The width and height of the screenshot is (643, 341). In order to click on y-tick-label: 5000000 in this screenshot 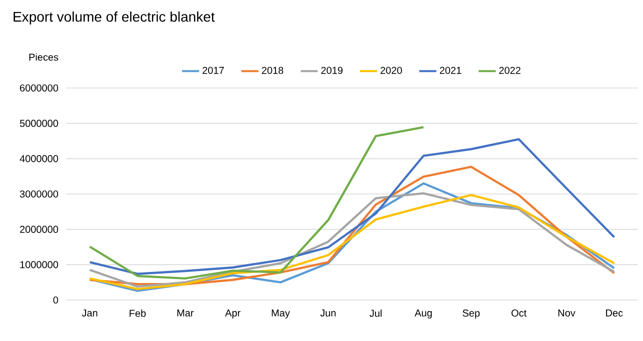, I will do `click(39, 123)`.